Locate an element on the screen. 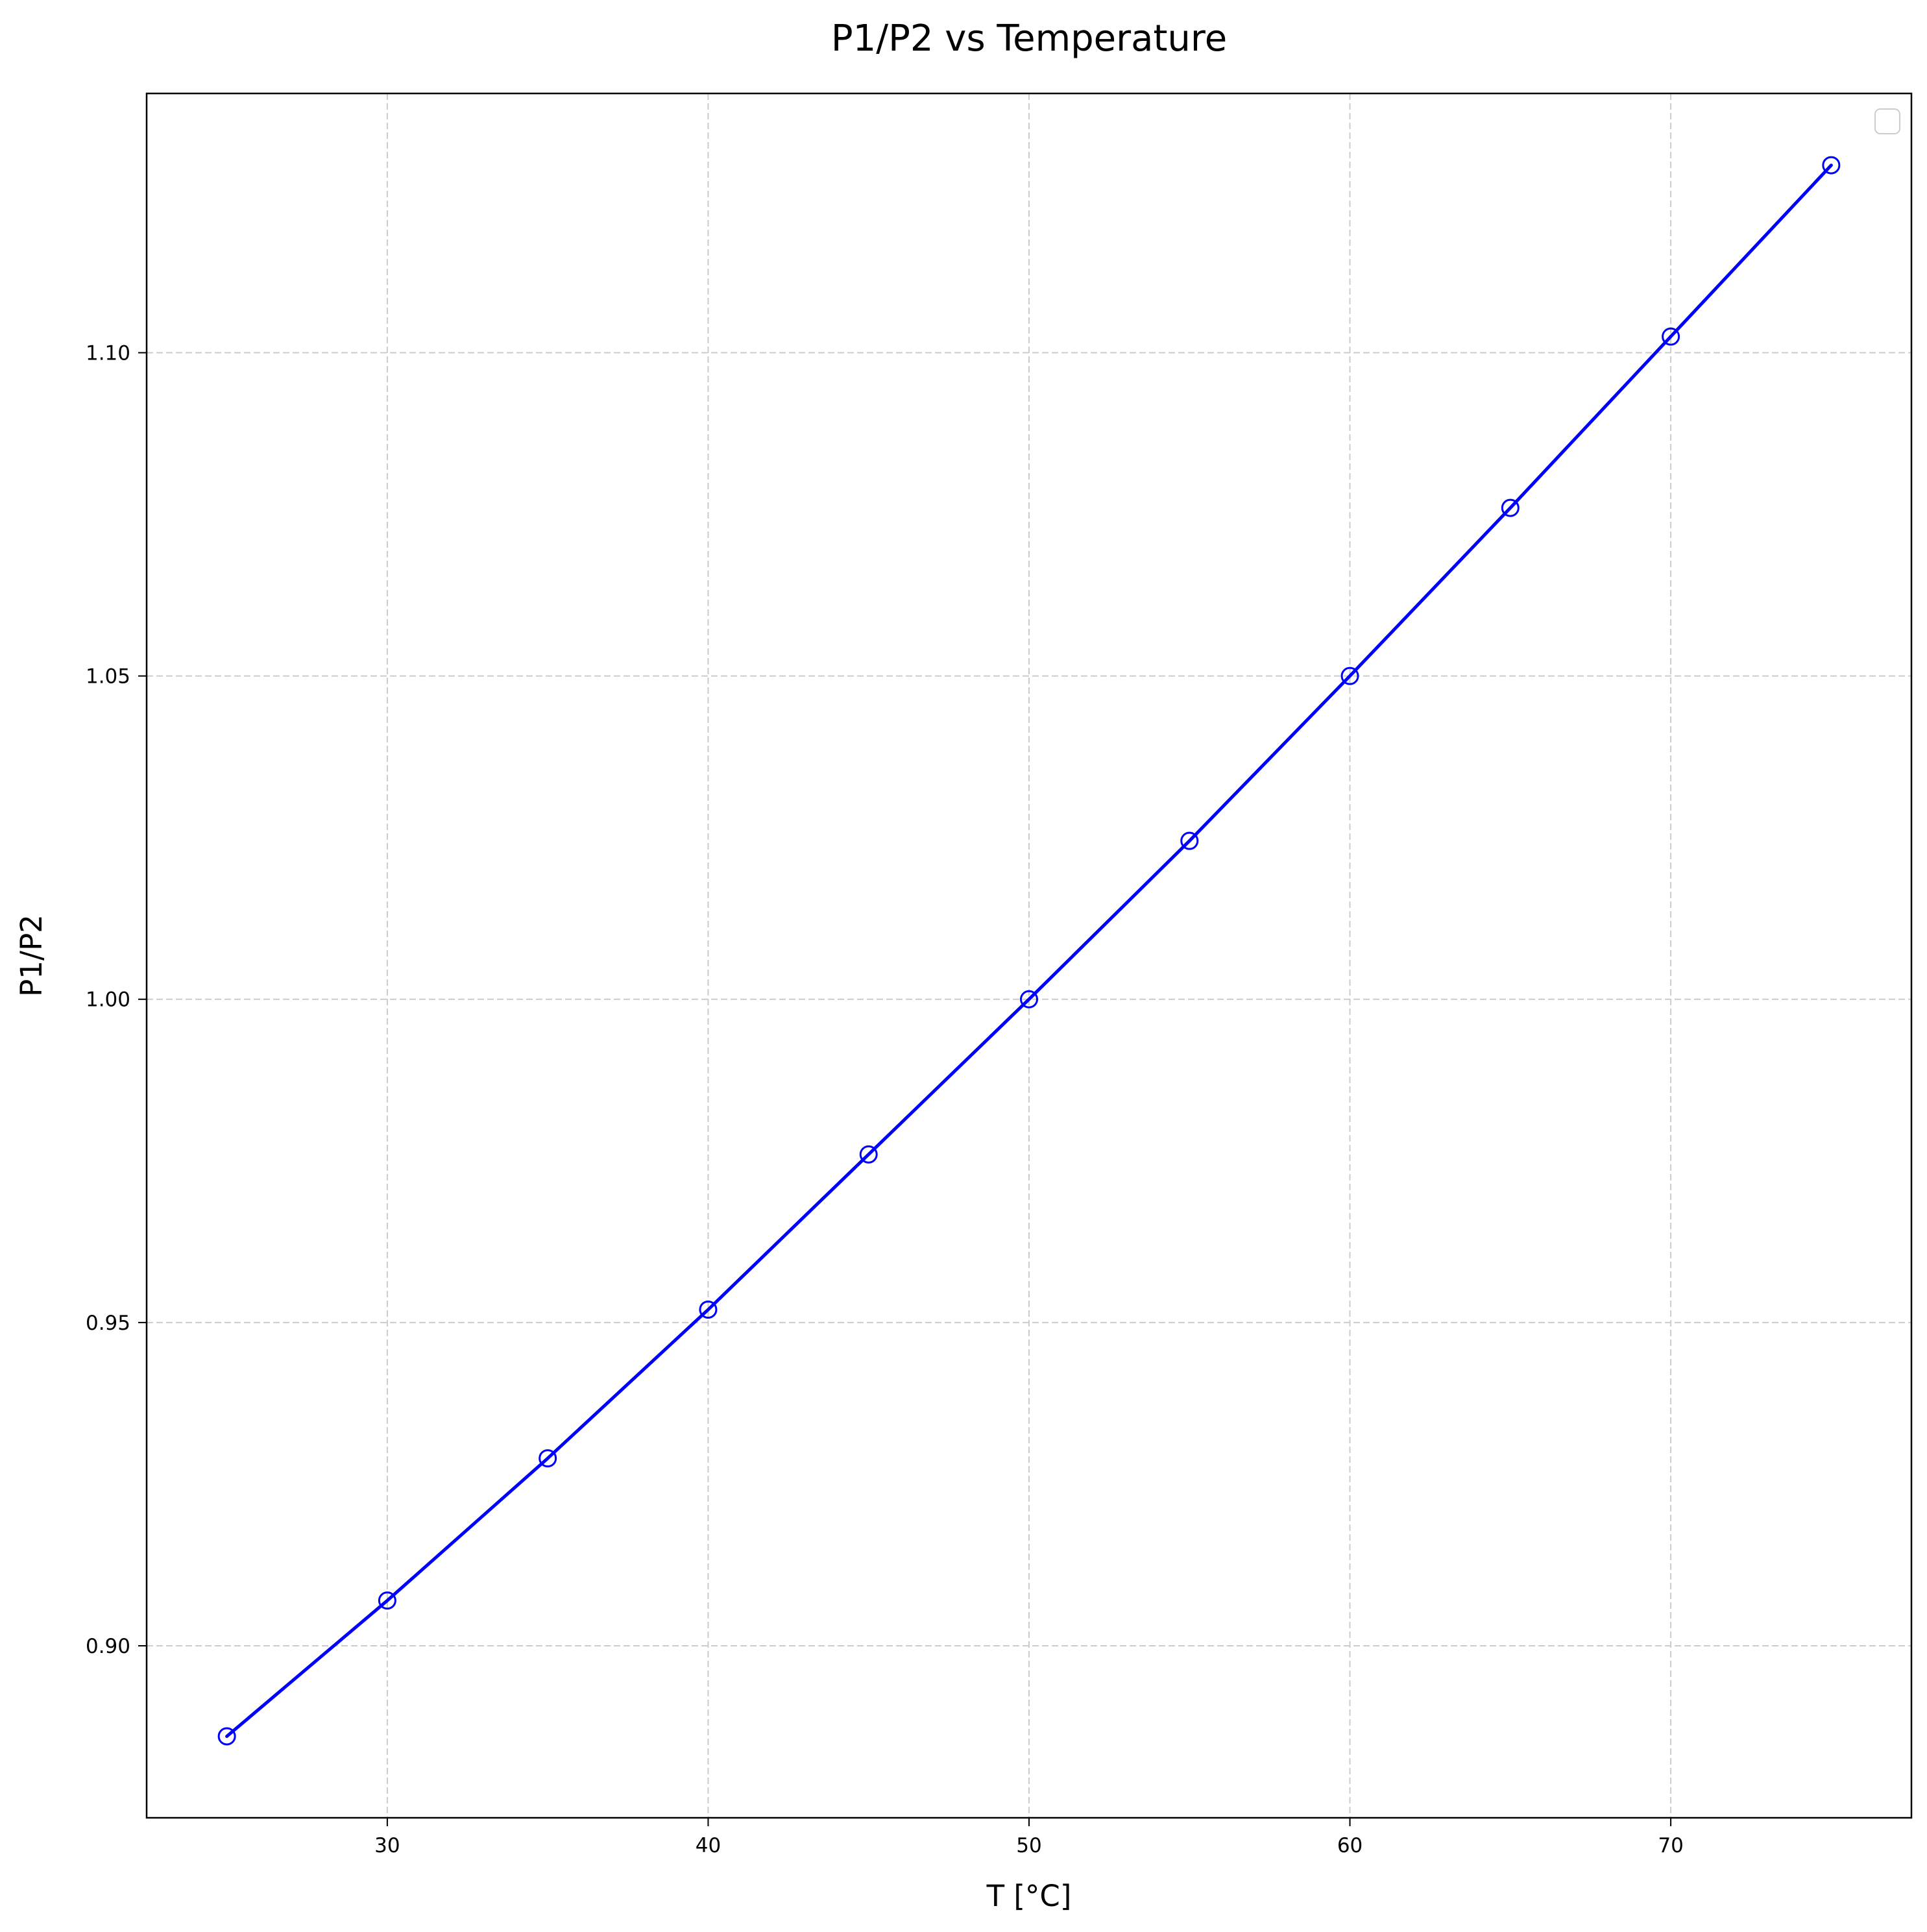 This screenshot has width=1927, height=1932. chart-title: P1/P2 vs Temperature is located at coordinates (1029, 39).